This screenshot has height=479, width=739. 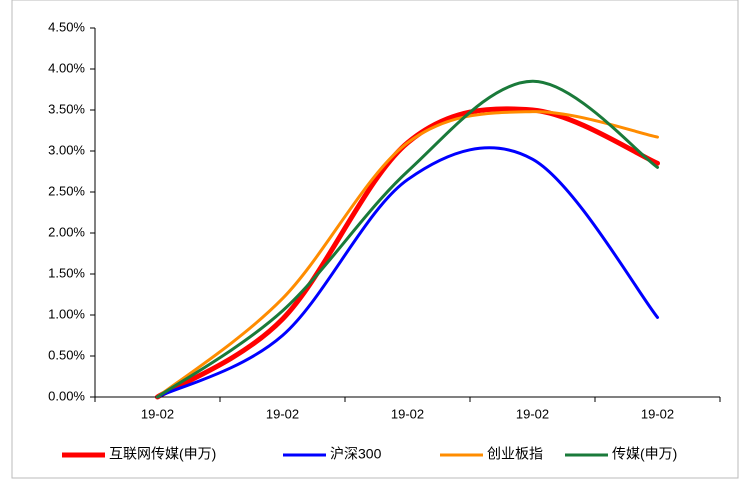 I want to click on y-tick-label: 1.00%, so click(x=66, y=313).